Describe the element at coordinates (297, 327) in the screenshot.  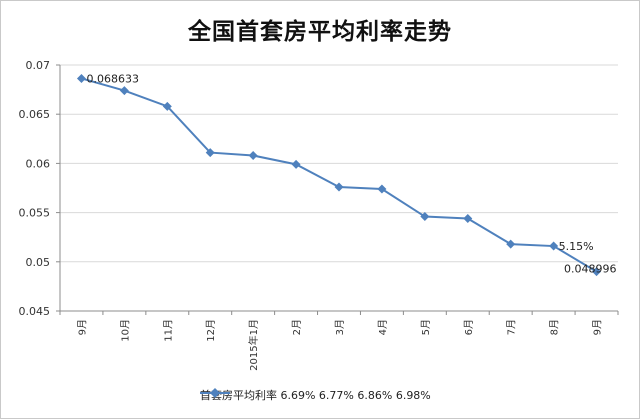
I see `x-tick-label: 2月` at that location.